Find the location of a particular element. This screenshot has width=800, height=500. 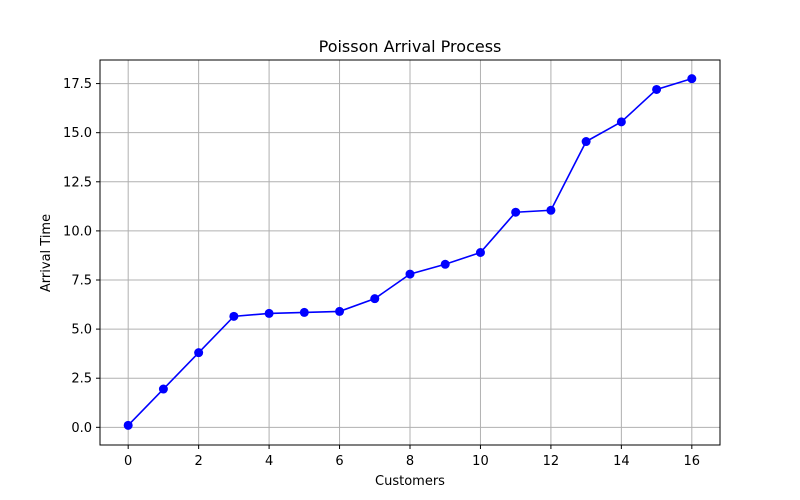

y-tick-label: 2.5 is located at coordinates (81, 379).